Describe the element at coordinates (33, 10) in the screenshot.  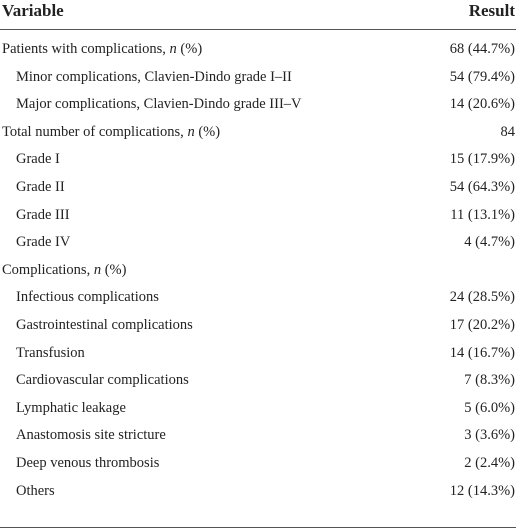
I see `header-cell: Variable` at that location.